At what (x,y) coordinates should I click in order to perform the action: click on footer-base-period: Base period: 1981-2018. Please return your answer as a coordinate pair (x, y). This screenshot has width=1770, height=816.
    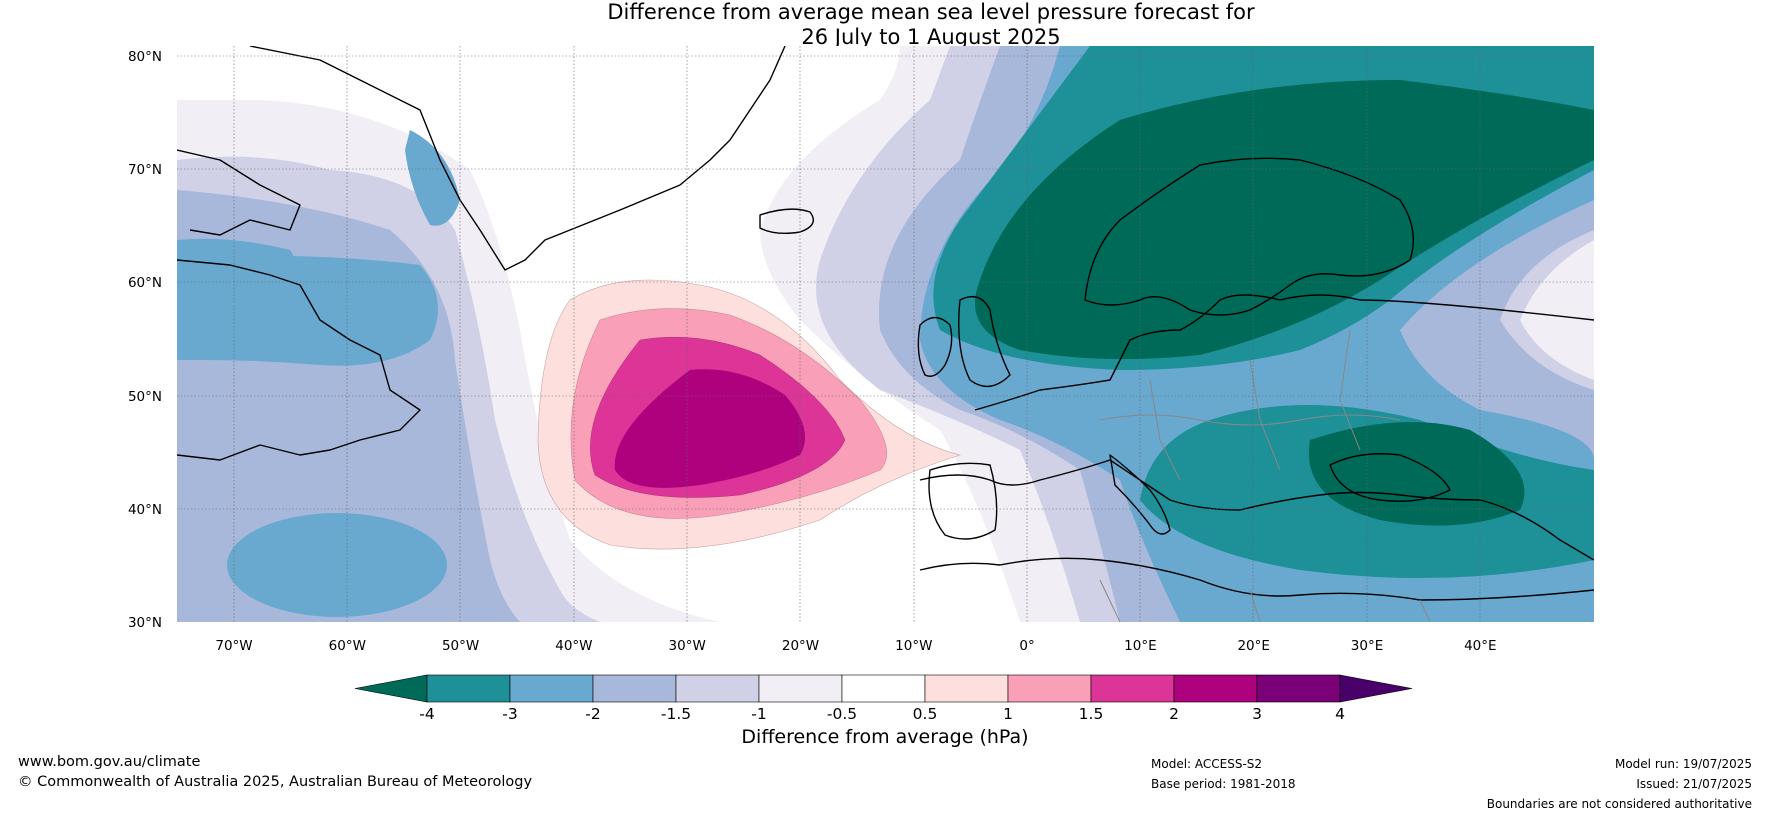
    Looking at the image, I should click on (1223, 784).